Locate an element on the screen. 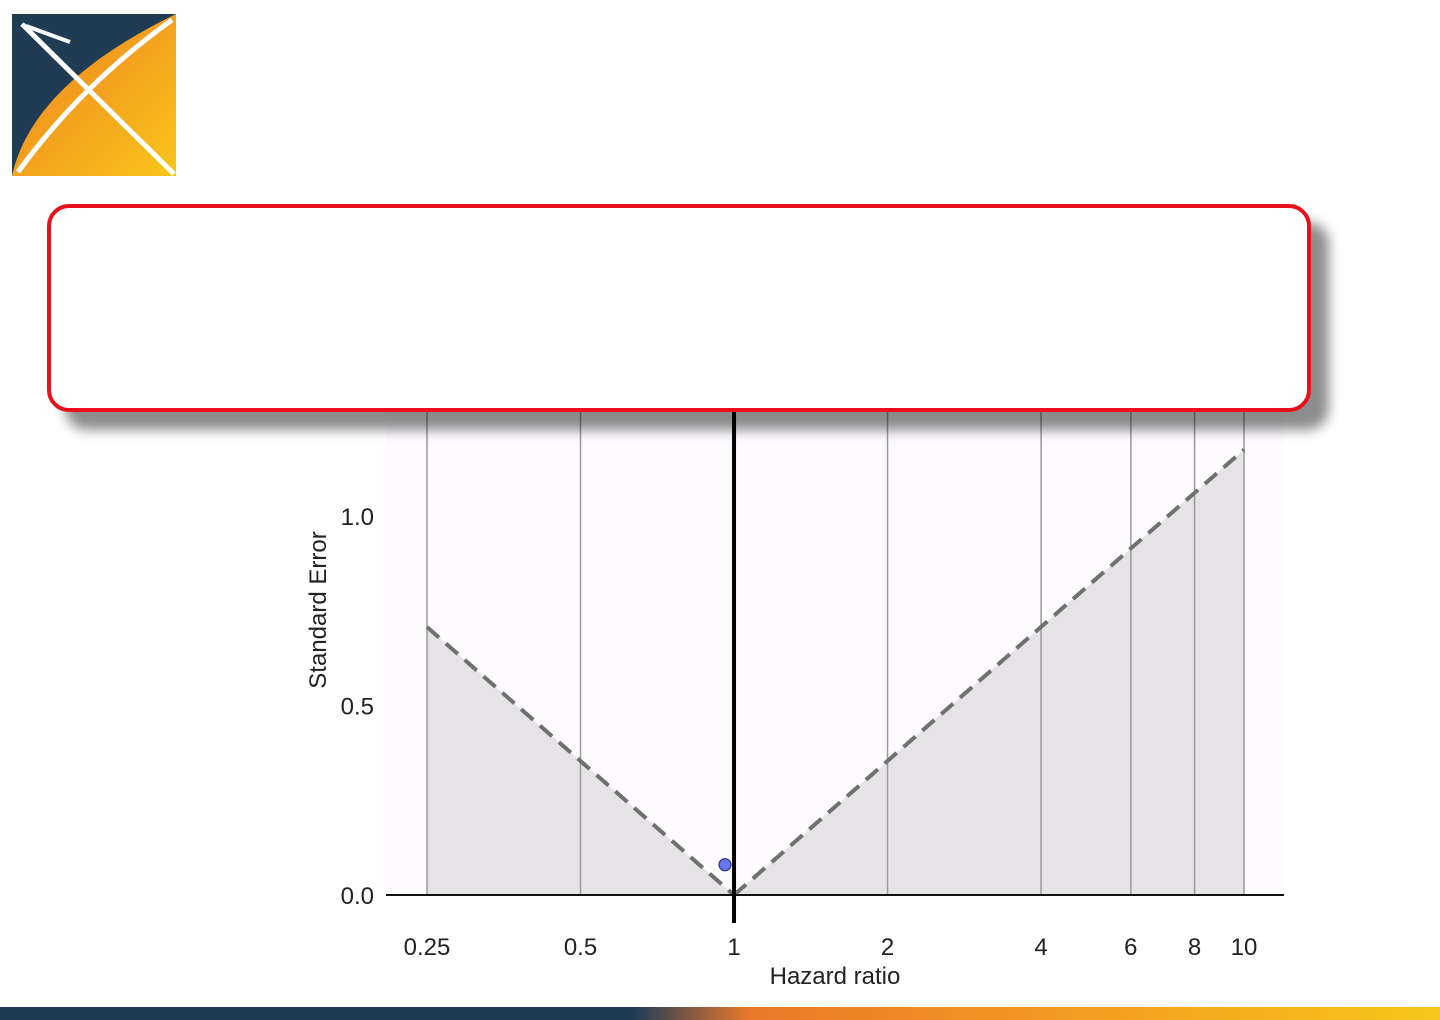  y-tick-label-0.0: 0.0 is located at coordinates (357, 896).